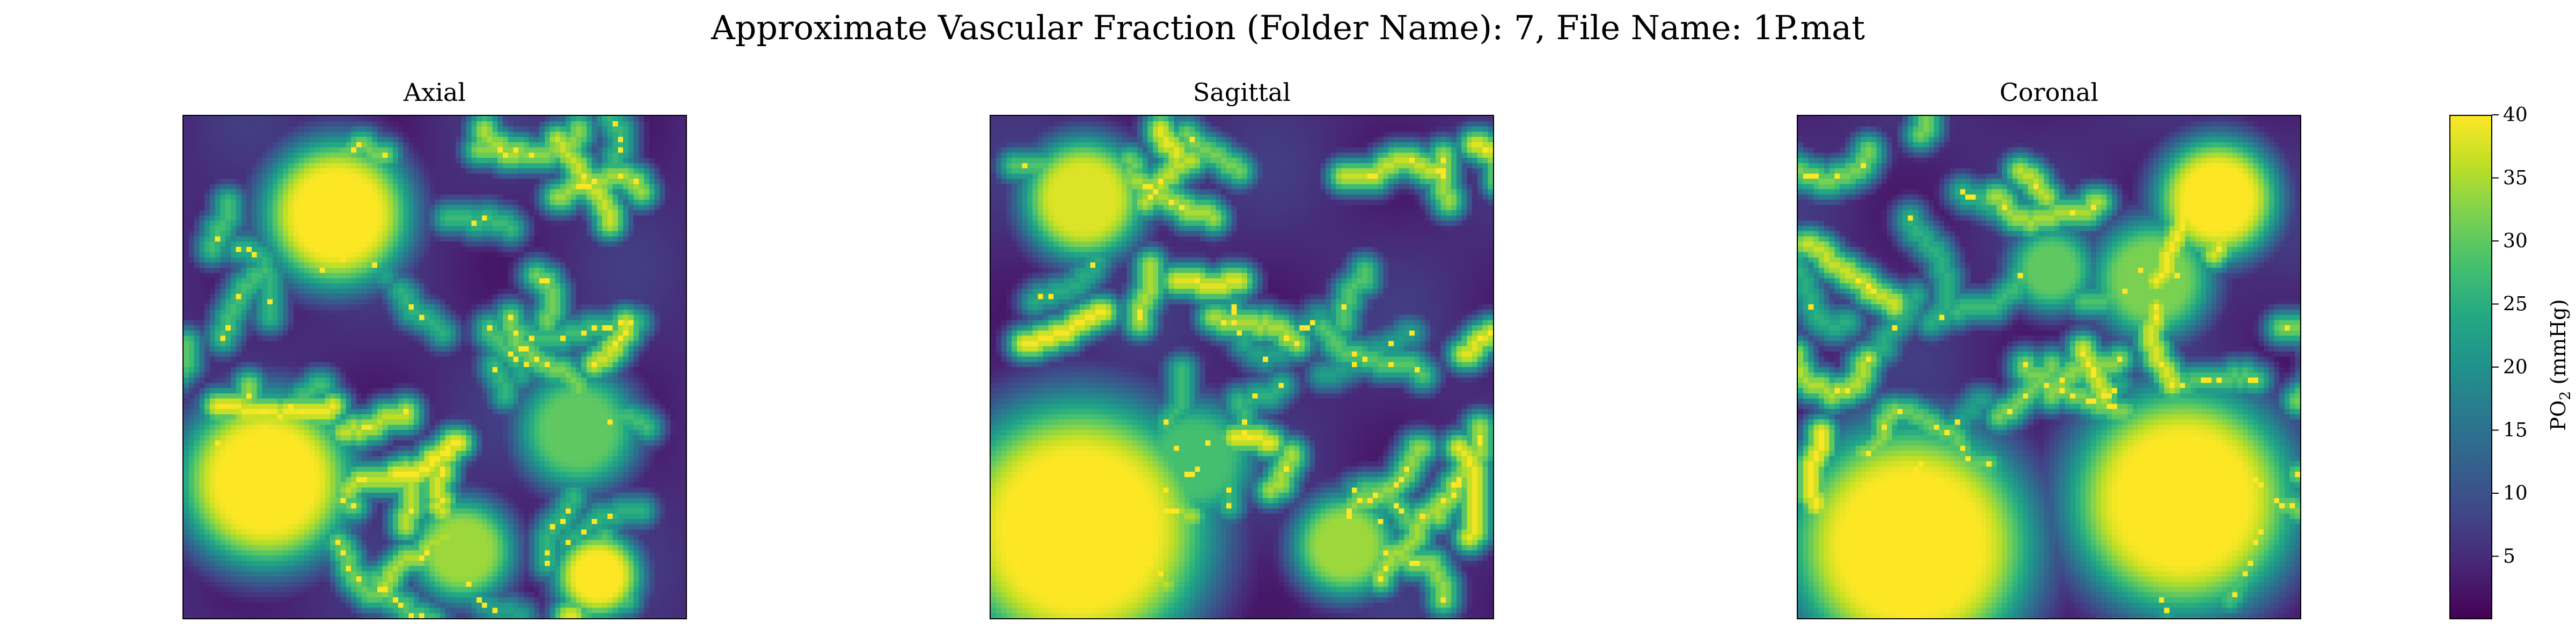  I want to click on colorbar-label: PO2 (mmHg), so click(2560, 364).